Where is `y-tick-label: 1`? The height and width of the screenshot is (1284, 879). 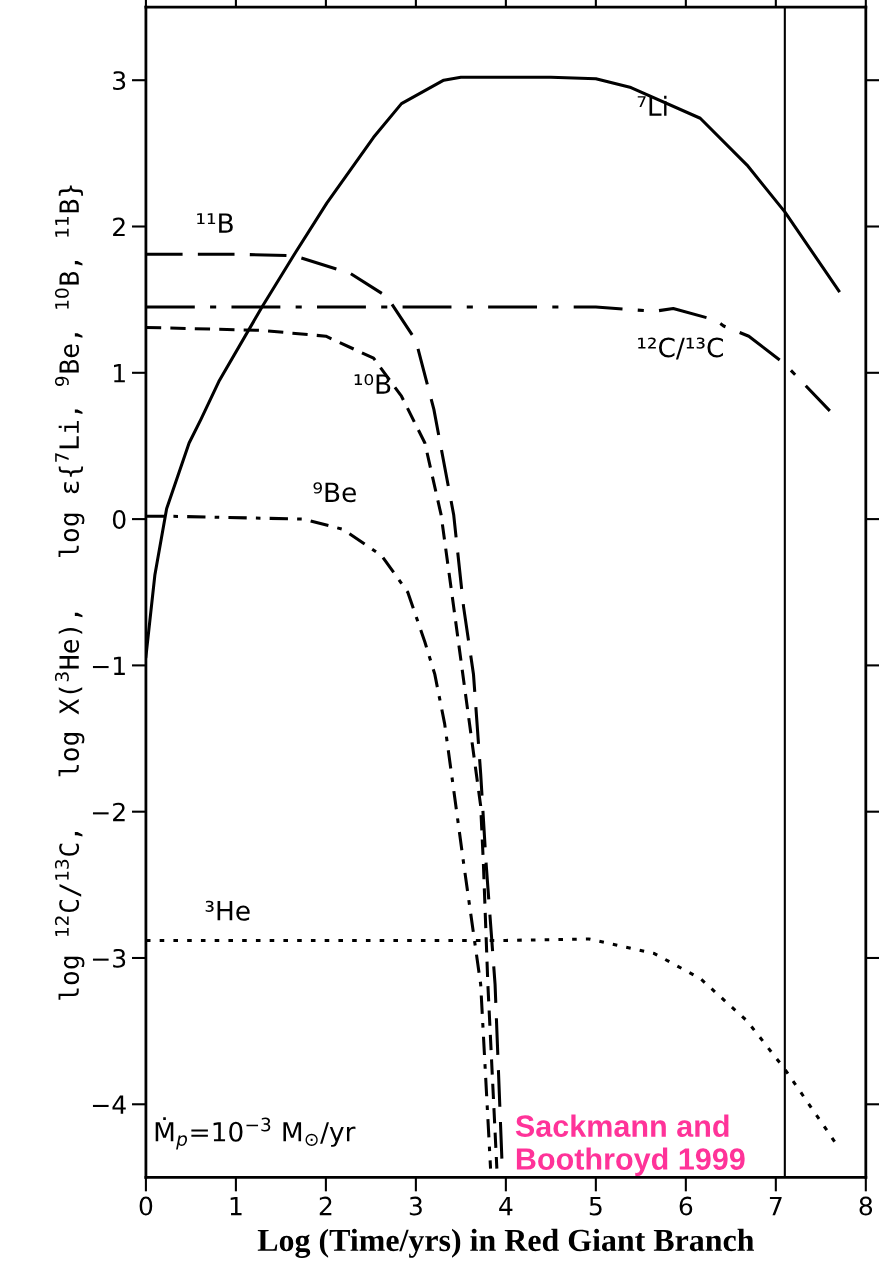
y-tick-label: 1 is located at coordinates (119, 373).